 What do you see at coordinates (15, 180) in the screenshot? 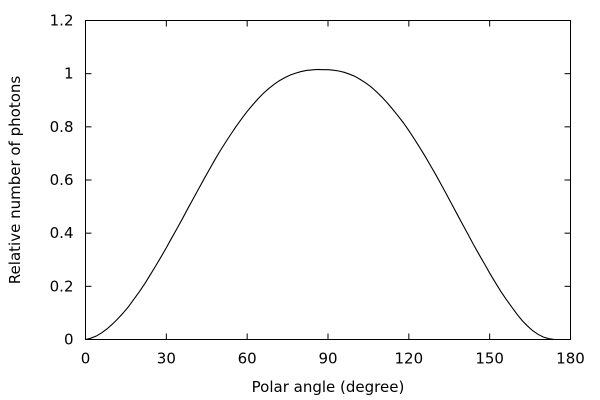
I see `y-axis-title: Relative number of photons` at bounding box center [15, 180].